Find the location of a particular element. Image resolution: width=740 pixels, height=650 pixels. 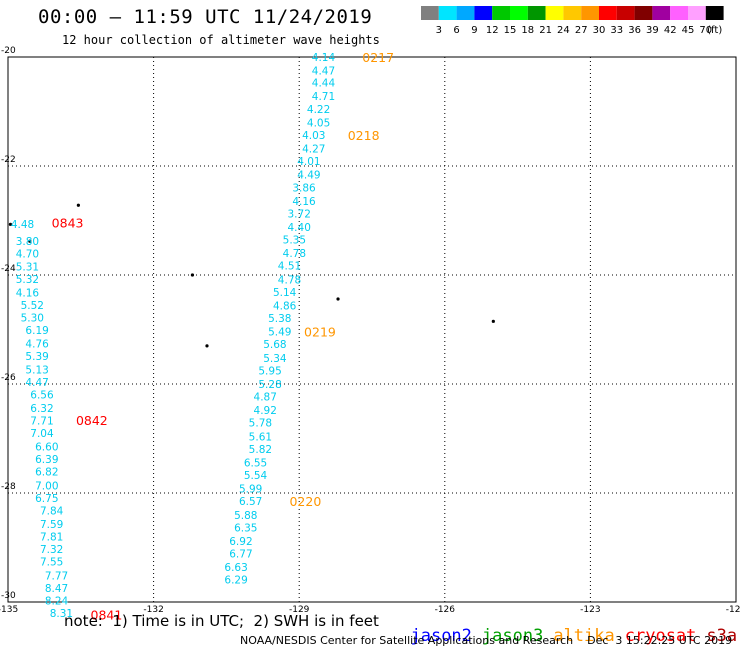

satellite-legend: jason2 jason3 altika cryosat s3a is located at coordinates (565, 626).